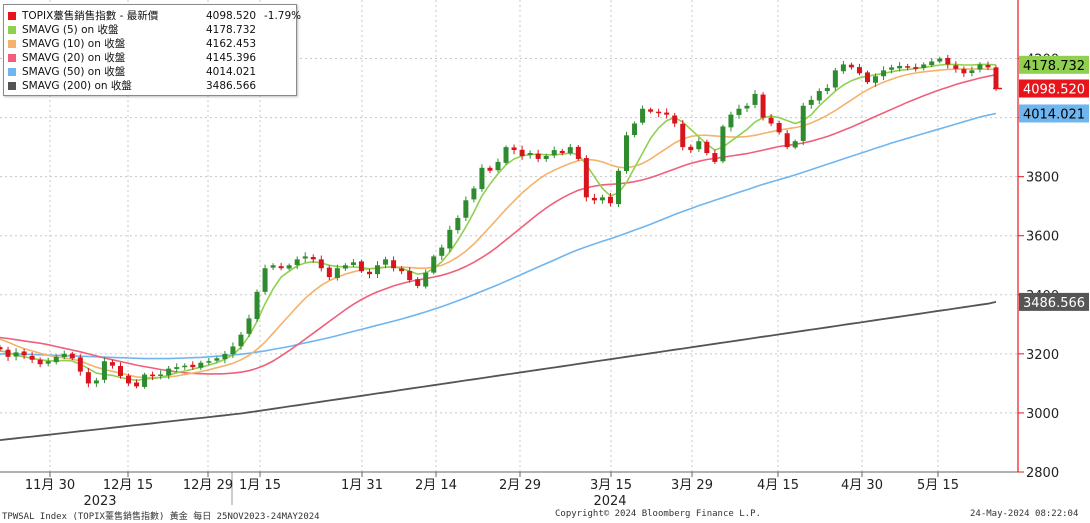 Image resolution: width=1090 pixels, height=523 pixels. Describe the element at coordinates (231, 30) in the screenshot. I see `legend-value: 4178.732` at that location.